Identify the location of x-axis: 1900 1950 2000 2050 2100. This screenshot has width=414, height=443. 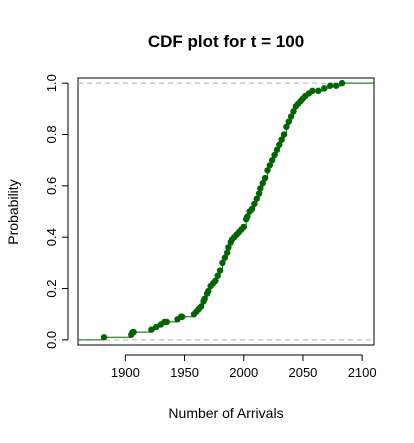
(244, 367).